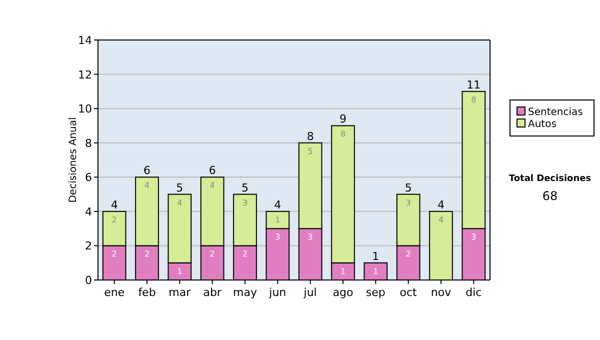 This screenshot has height=340, width=600. Describe the element at coordinates (343, 292) in the screenshot. I see `x-tick-label: ago` at that location.